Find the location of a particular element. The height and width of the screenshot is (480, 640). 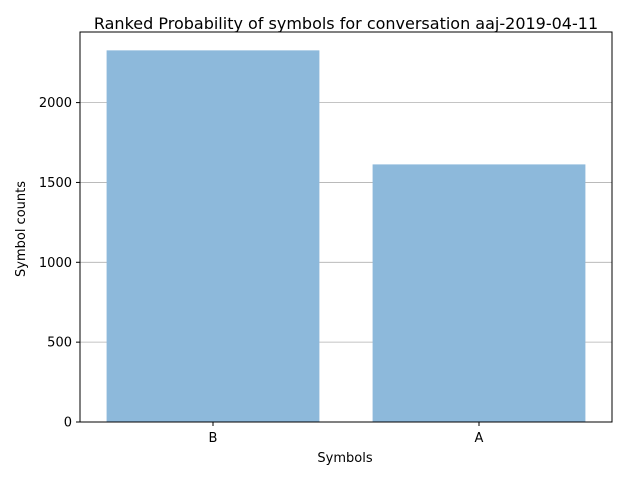

y-axis-ticks: 0 500 1000 1500 2000 is located at coordinates (59, 263).